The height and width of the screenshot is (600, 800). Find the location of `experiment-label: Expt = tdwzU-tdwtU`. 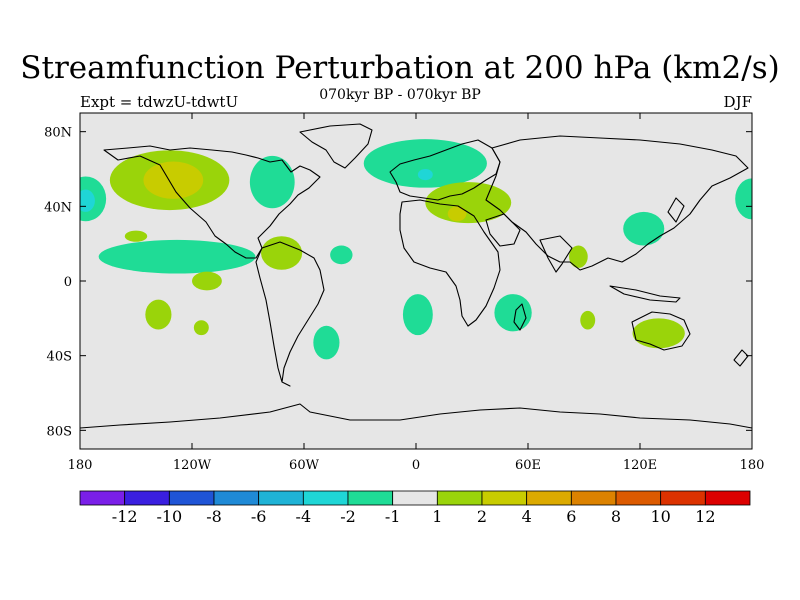

experiment-label: Expt = tdwzU-tdwtU is located at coordinates (159, 102).